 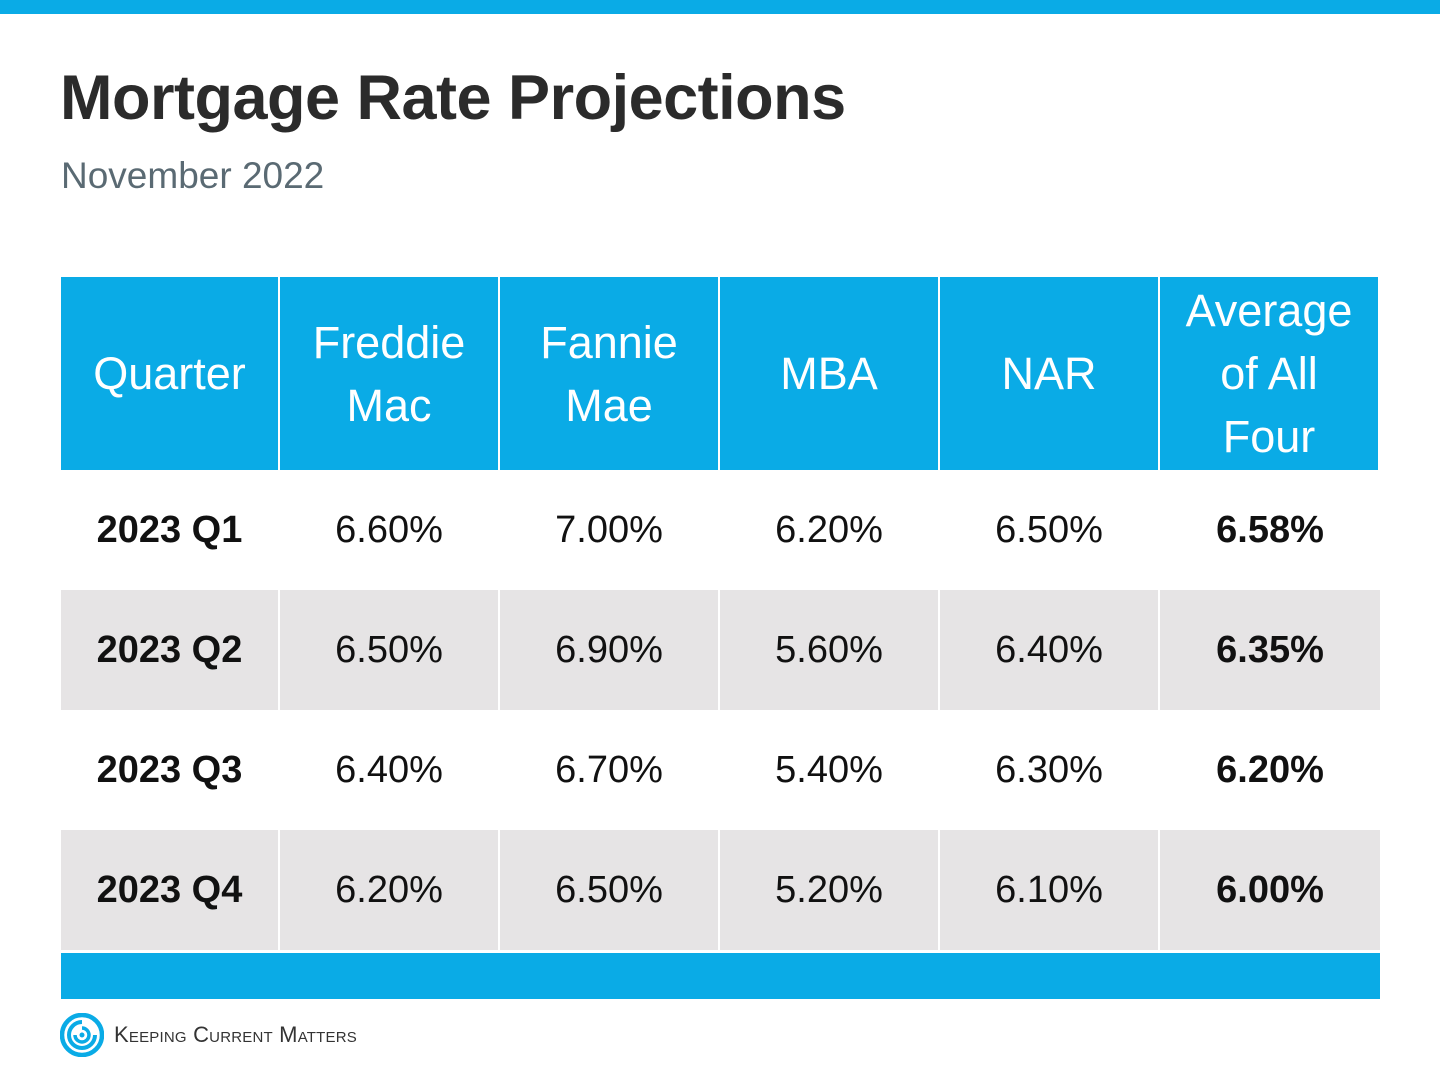 What do you see at coordinates (830, 770) in the screenshot?
I see `mba-cell: 5.40%` at bounding box center [830, 770].